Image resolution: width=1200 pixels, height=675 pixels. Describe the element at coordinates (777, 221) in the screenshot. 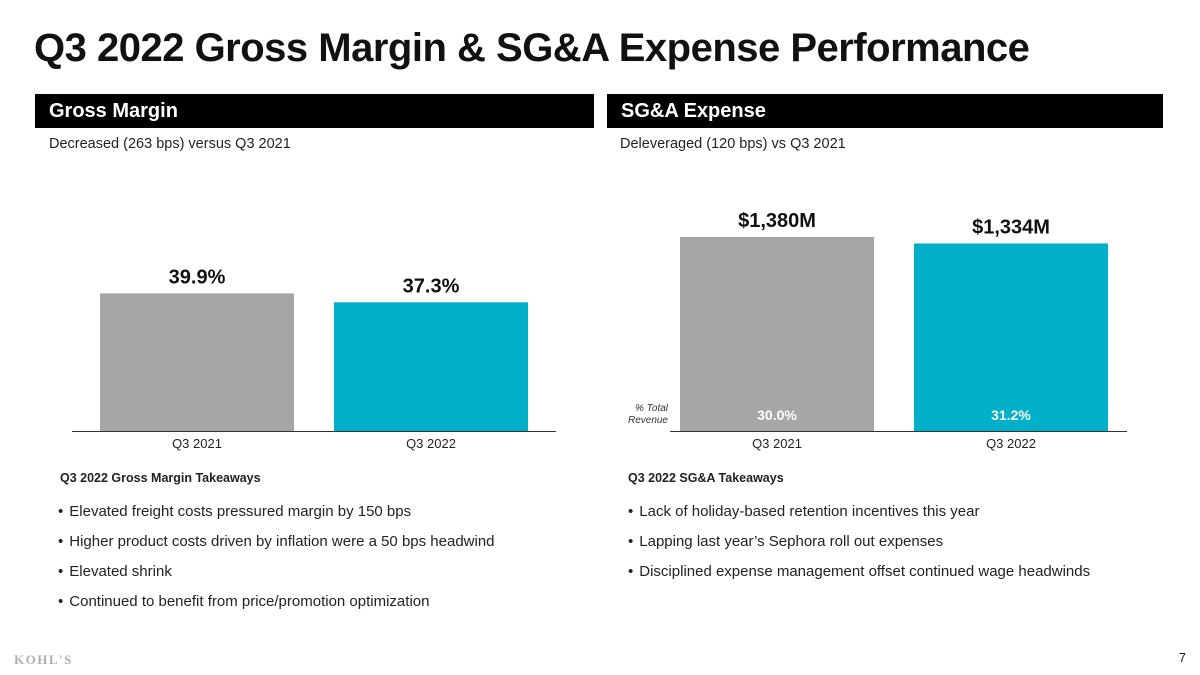

I see `value-label: $1,380M` at that location.